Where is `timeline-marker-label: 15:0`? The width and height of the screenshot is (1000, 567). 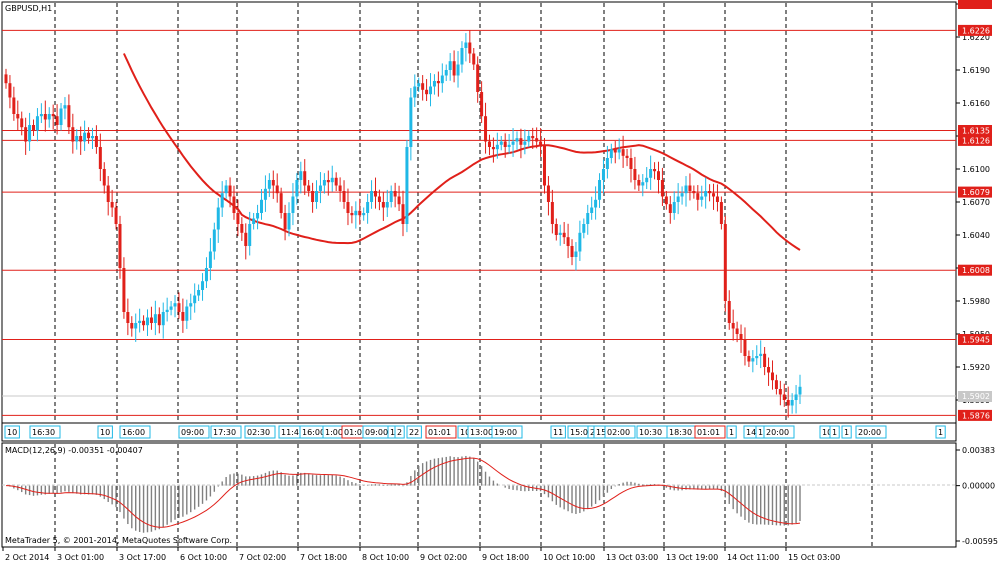
timeline-marker-label: 15:0 is located at coordinates (579, 432).